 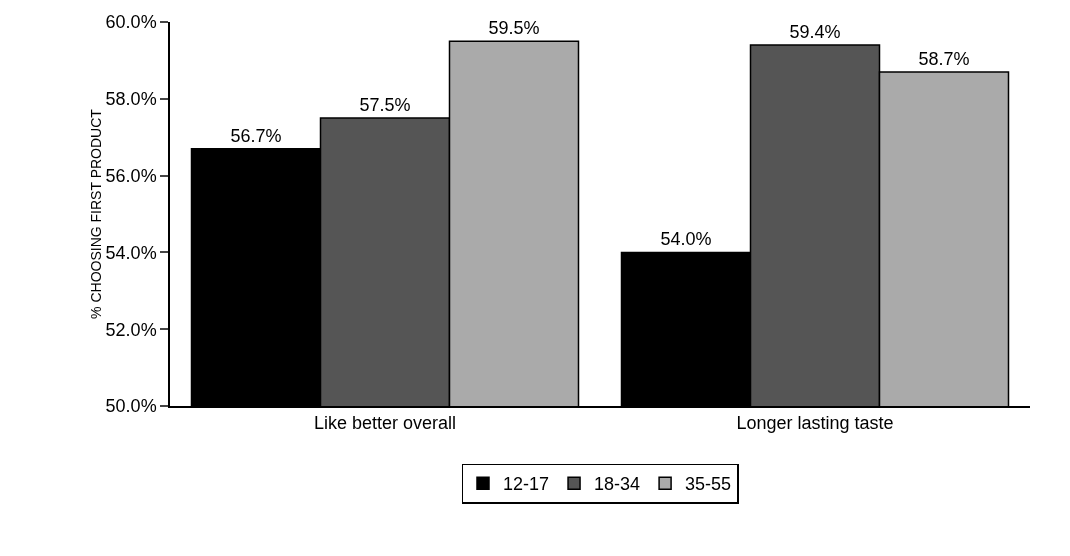 I want to click on legend-label: 12-17, so click(x=526, y=484).